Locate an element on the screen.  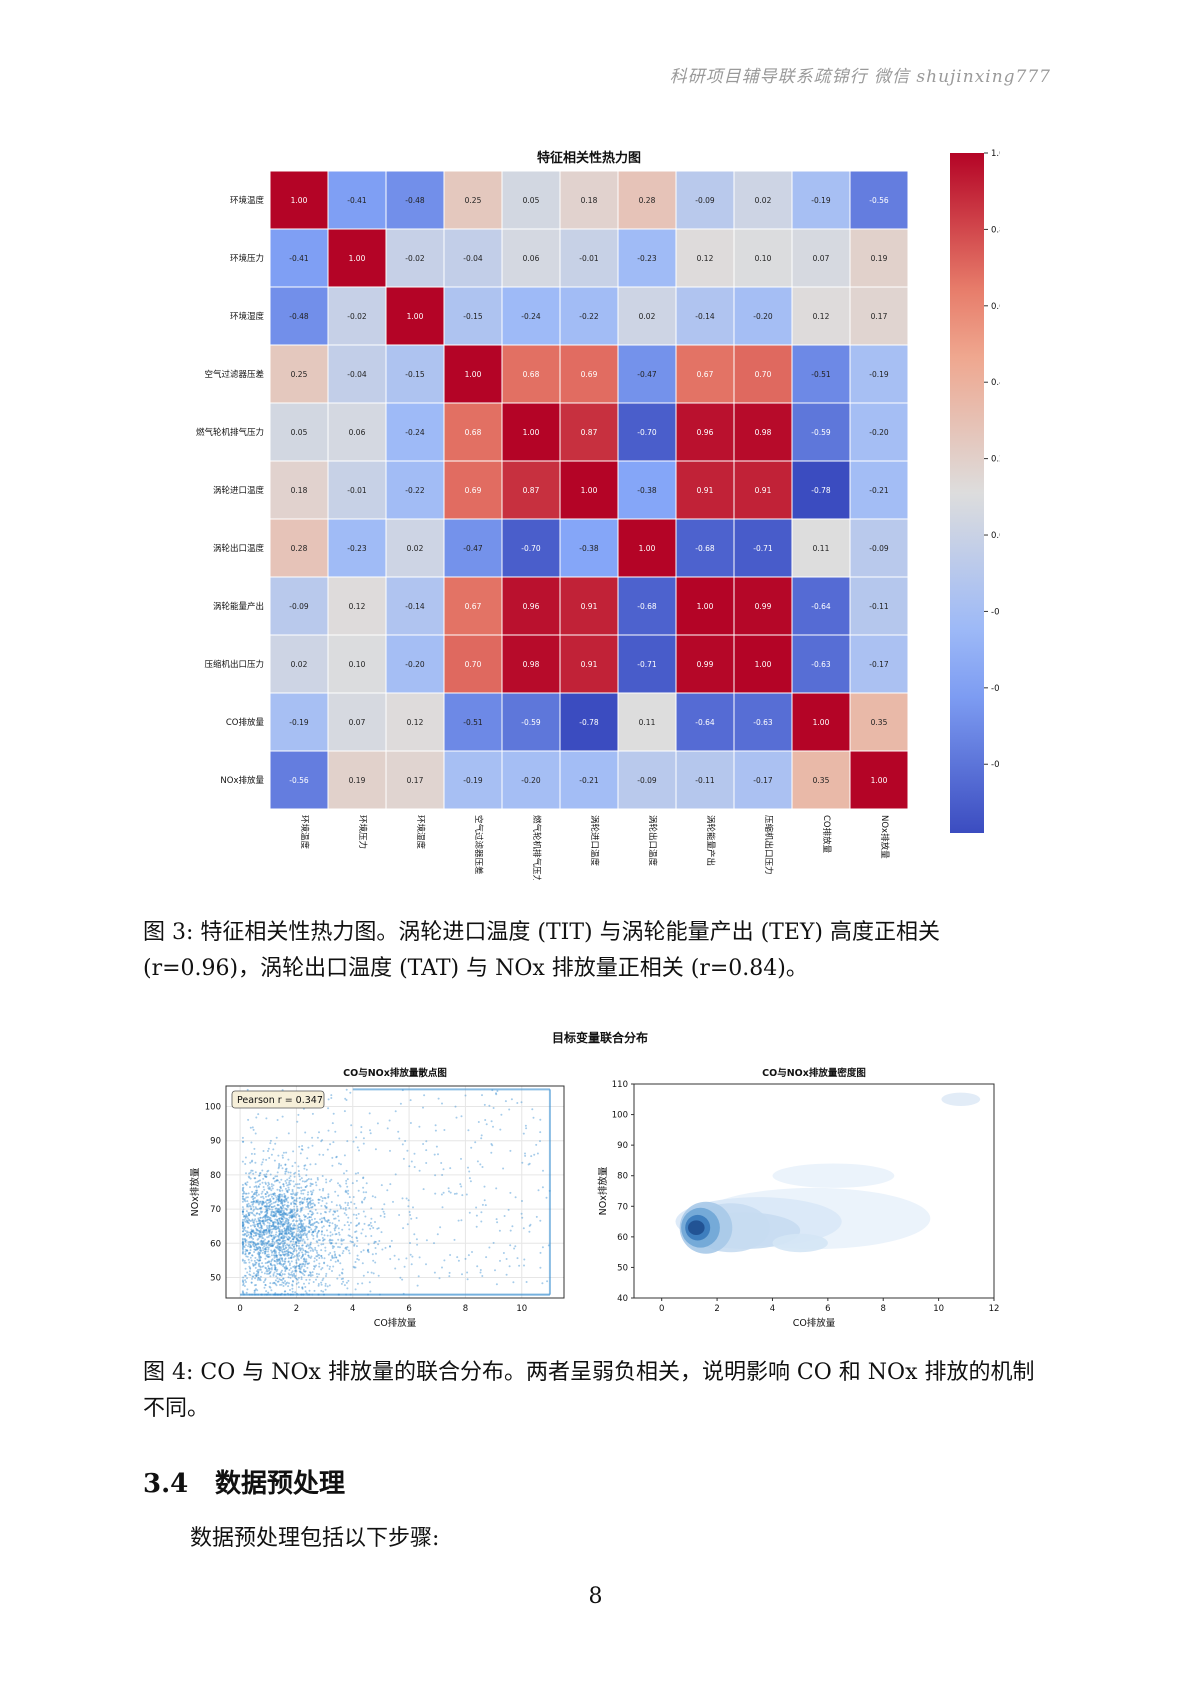
density-ytick: 70 is located at coordinates (622, 1207).